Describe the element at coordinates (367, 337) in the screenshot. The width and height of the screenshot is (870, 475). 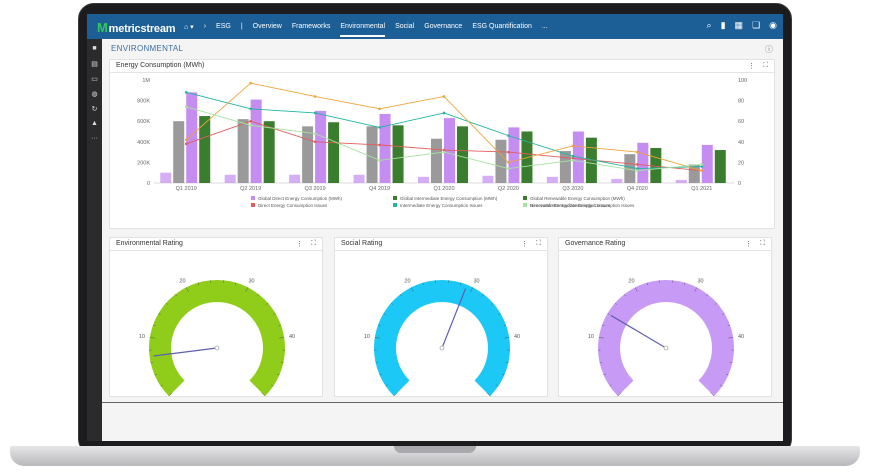
I see `gauge-tick-label: 10` at that location.